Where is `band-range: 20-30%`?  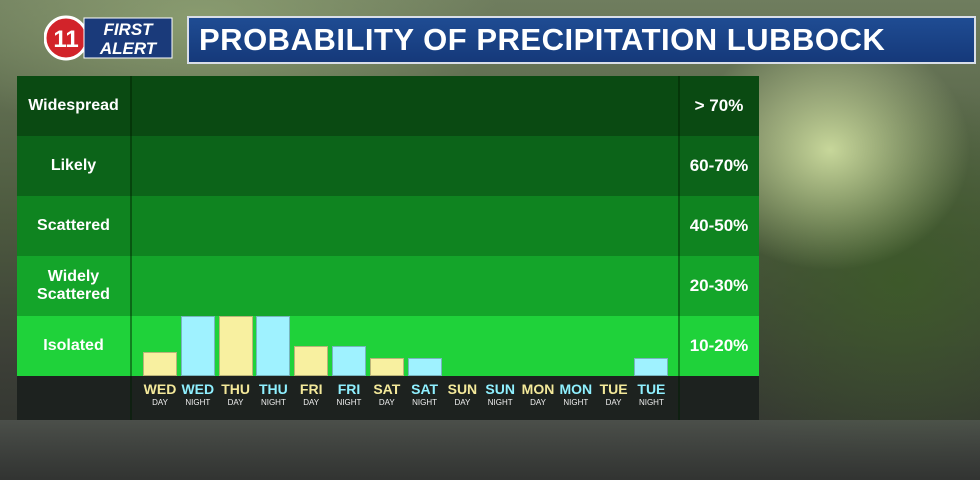 band-range: 20-30% is located at coordinates (719, 285).